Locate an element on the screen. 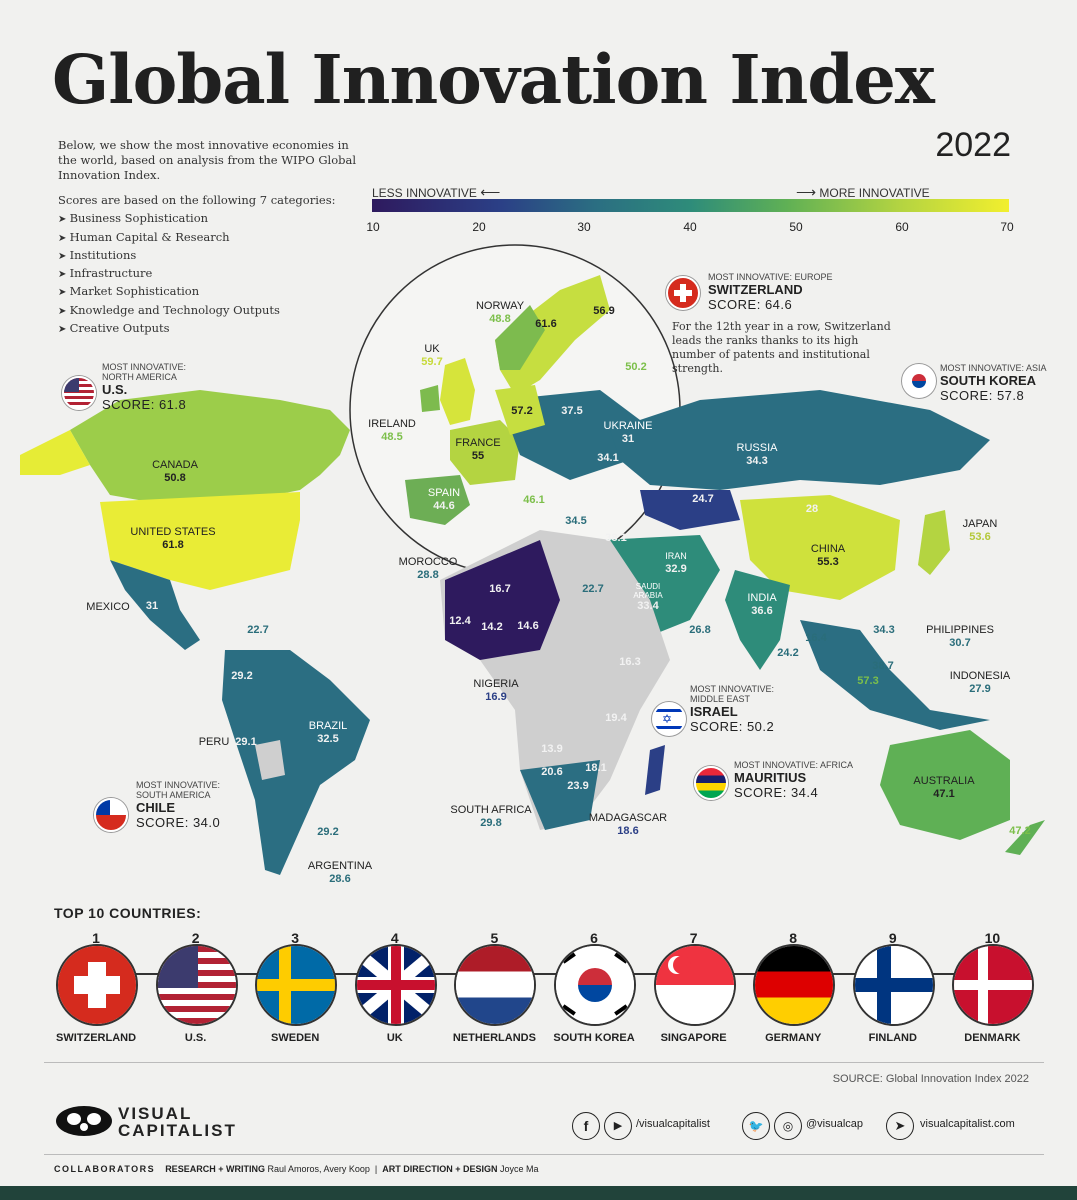 The height and width of the screenshot is (1200, 1077). label-india: INDIA 36.6 is located at coordinates (762, 604).